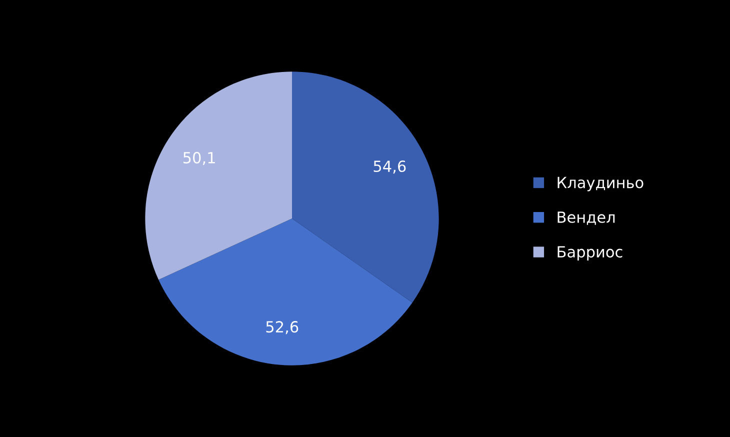 The height and width of the screenshot is (437, 730). I want to click on data-label: 54,6, so click(390, 167).